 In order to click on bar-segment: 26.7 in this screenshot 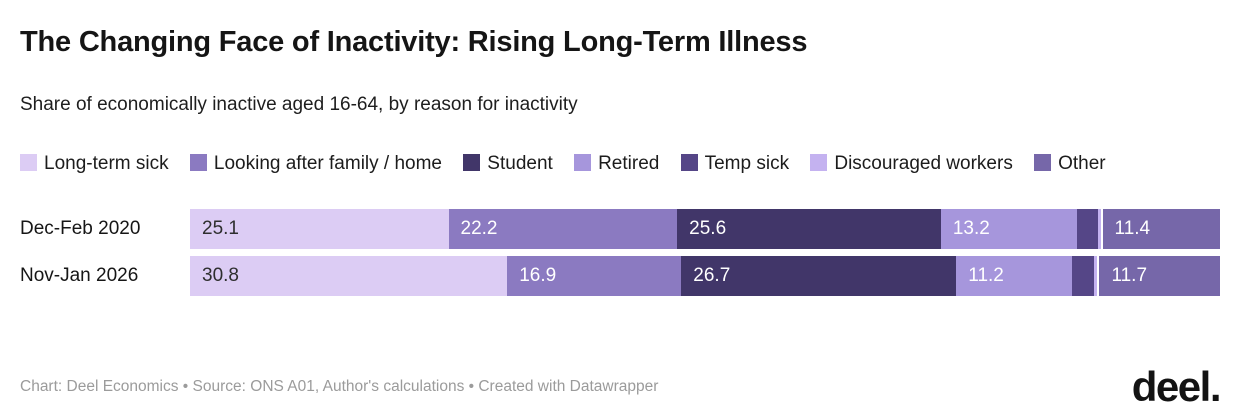, I will do `click(819, 276)`.